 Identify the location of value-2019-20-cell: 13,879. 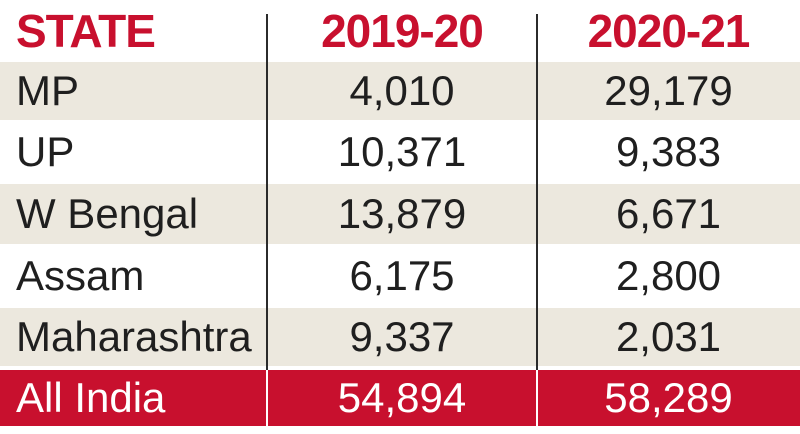
(402, 213).